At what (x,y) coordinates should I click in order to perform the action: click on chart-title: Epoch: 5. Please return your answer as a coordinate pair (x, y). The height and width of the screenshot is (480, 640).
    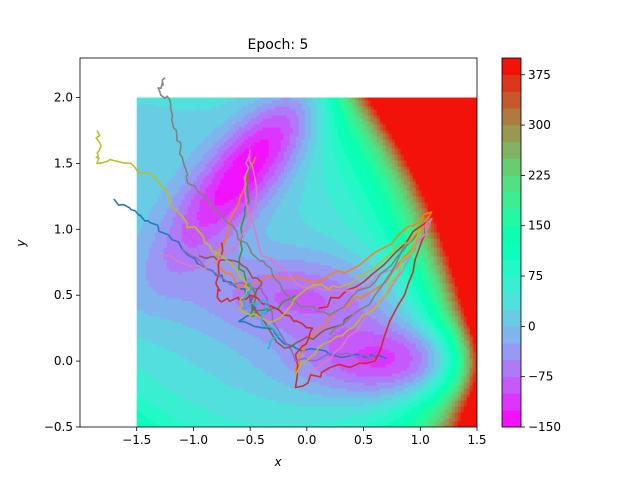
    Looking at the image, I should click on (278, 45).